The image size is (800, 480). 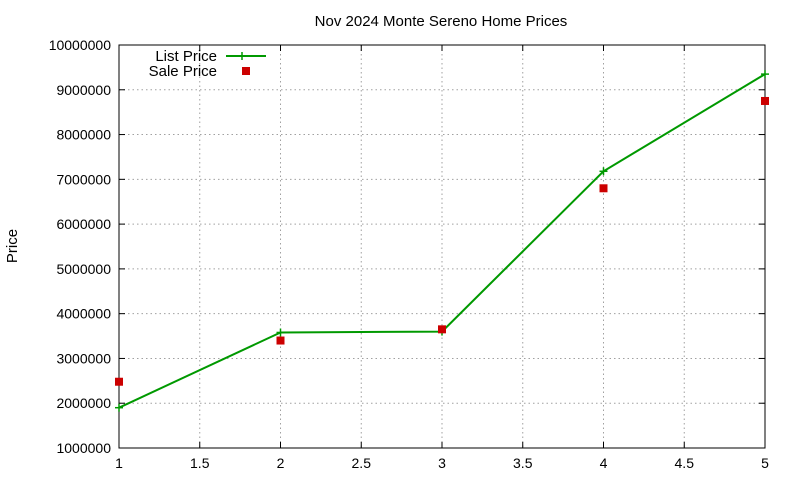 What do you see at coordinates (83, 358) in the screenshot?
I see `y-tick-label: 3000000` at bounding box center [83, 358].